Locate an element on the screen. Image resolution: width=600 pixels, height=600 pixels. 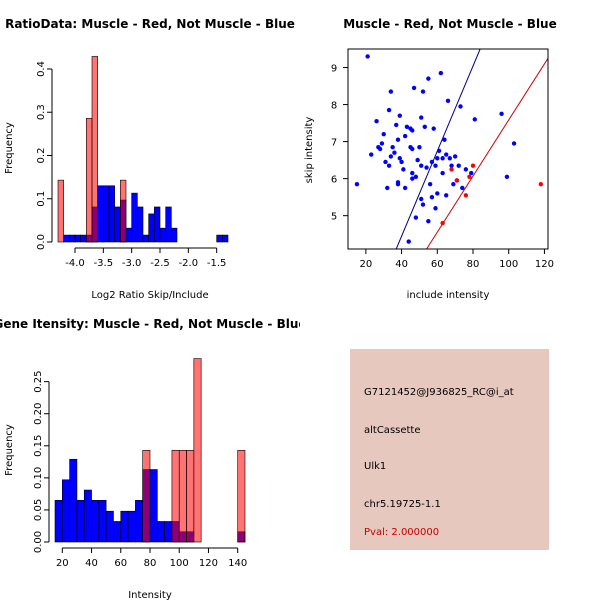
x-tick-label: 140 is located at coordinates (237, 563).